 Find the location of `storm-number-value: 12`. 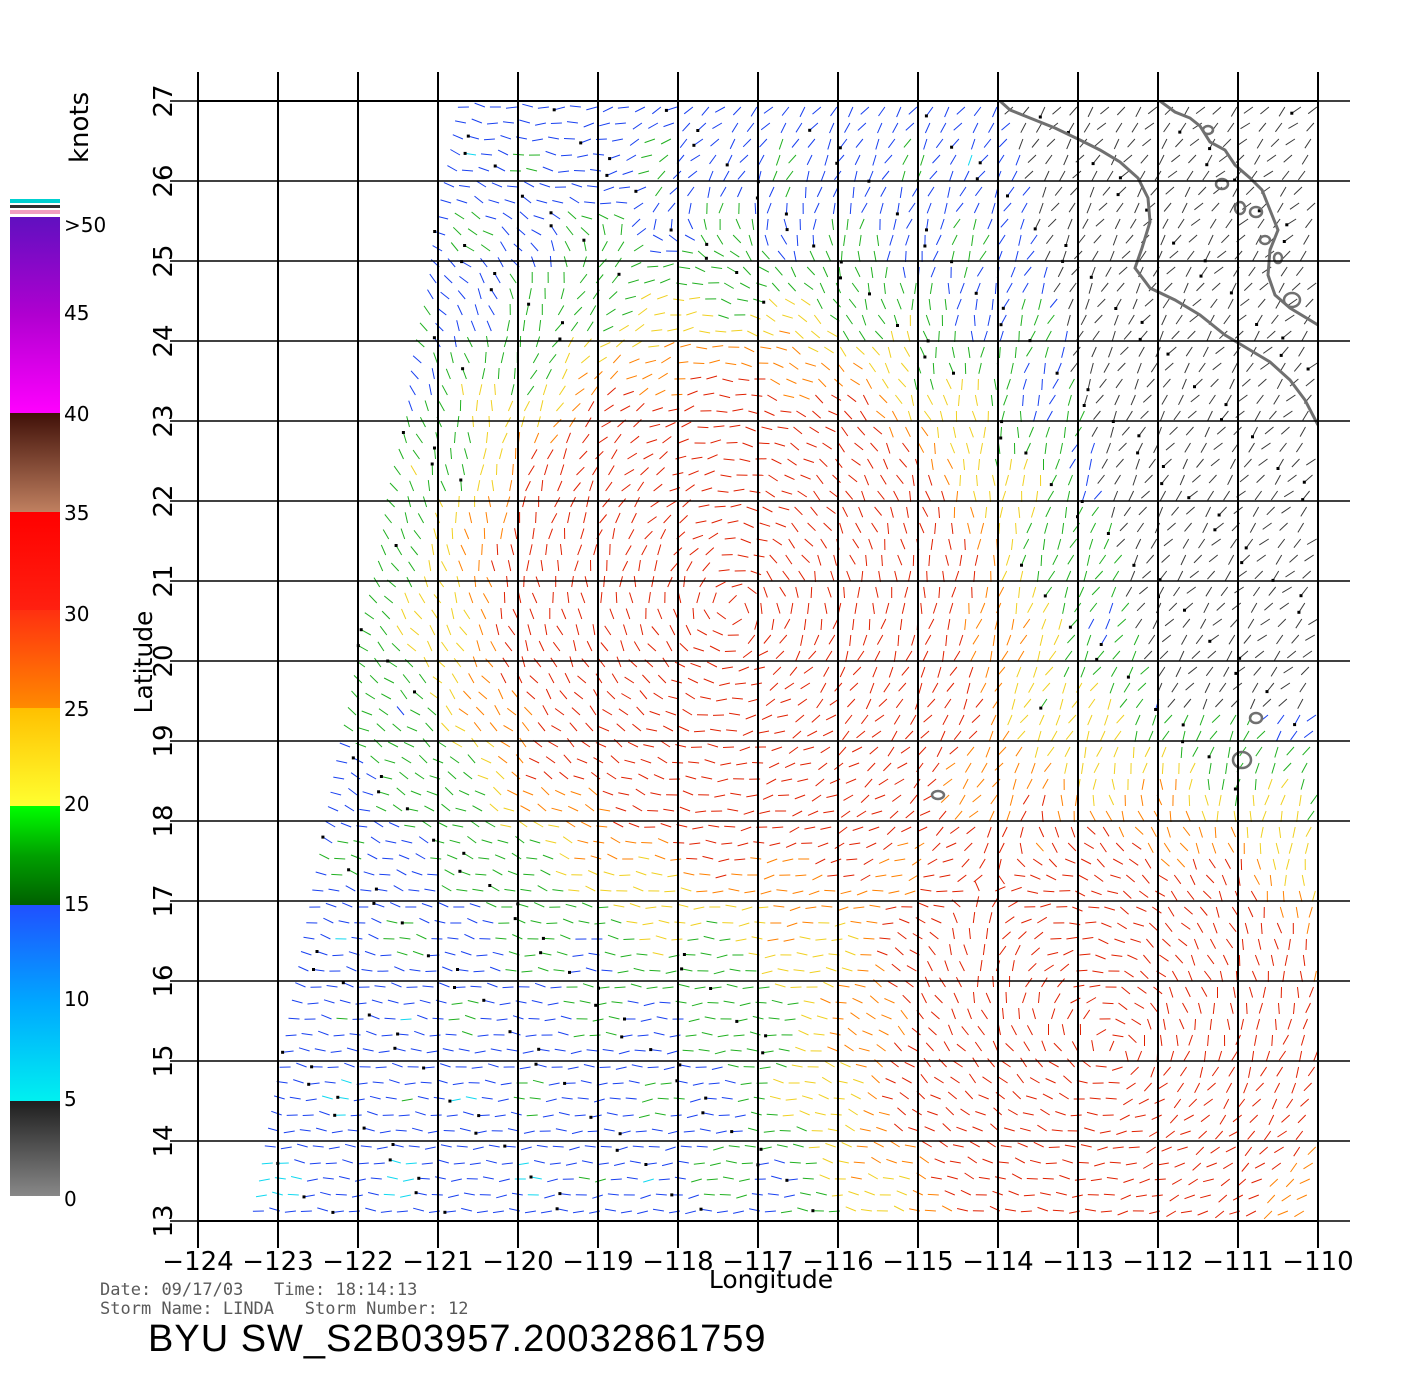

storm-number-value: 12 is located at coordinates (458, 1309).